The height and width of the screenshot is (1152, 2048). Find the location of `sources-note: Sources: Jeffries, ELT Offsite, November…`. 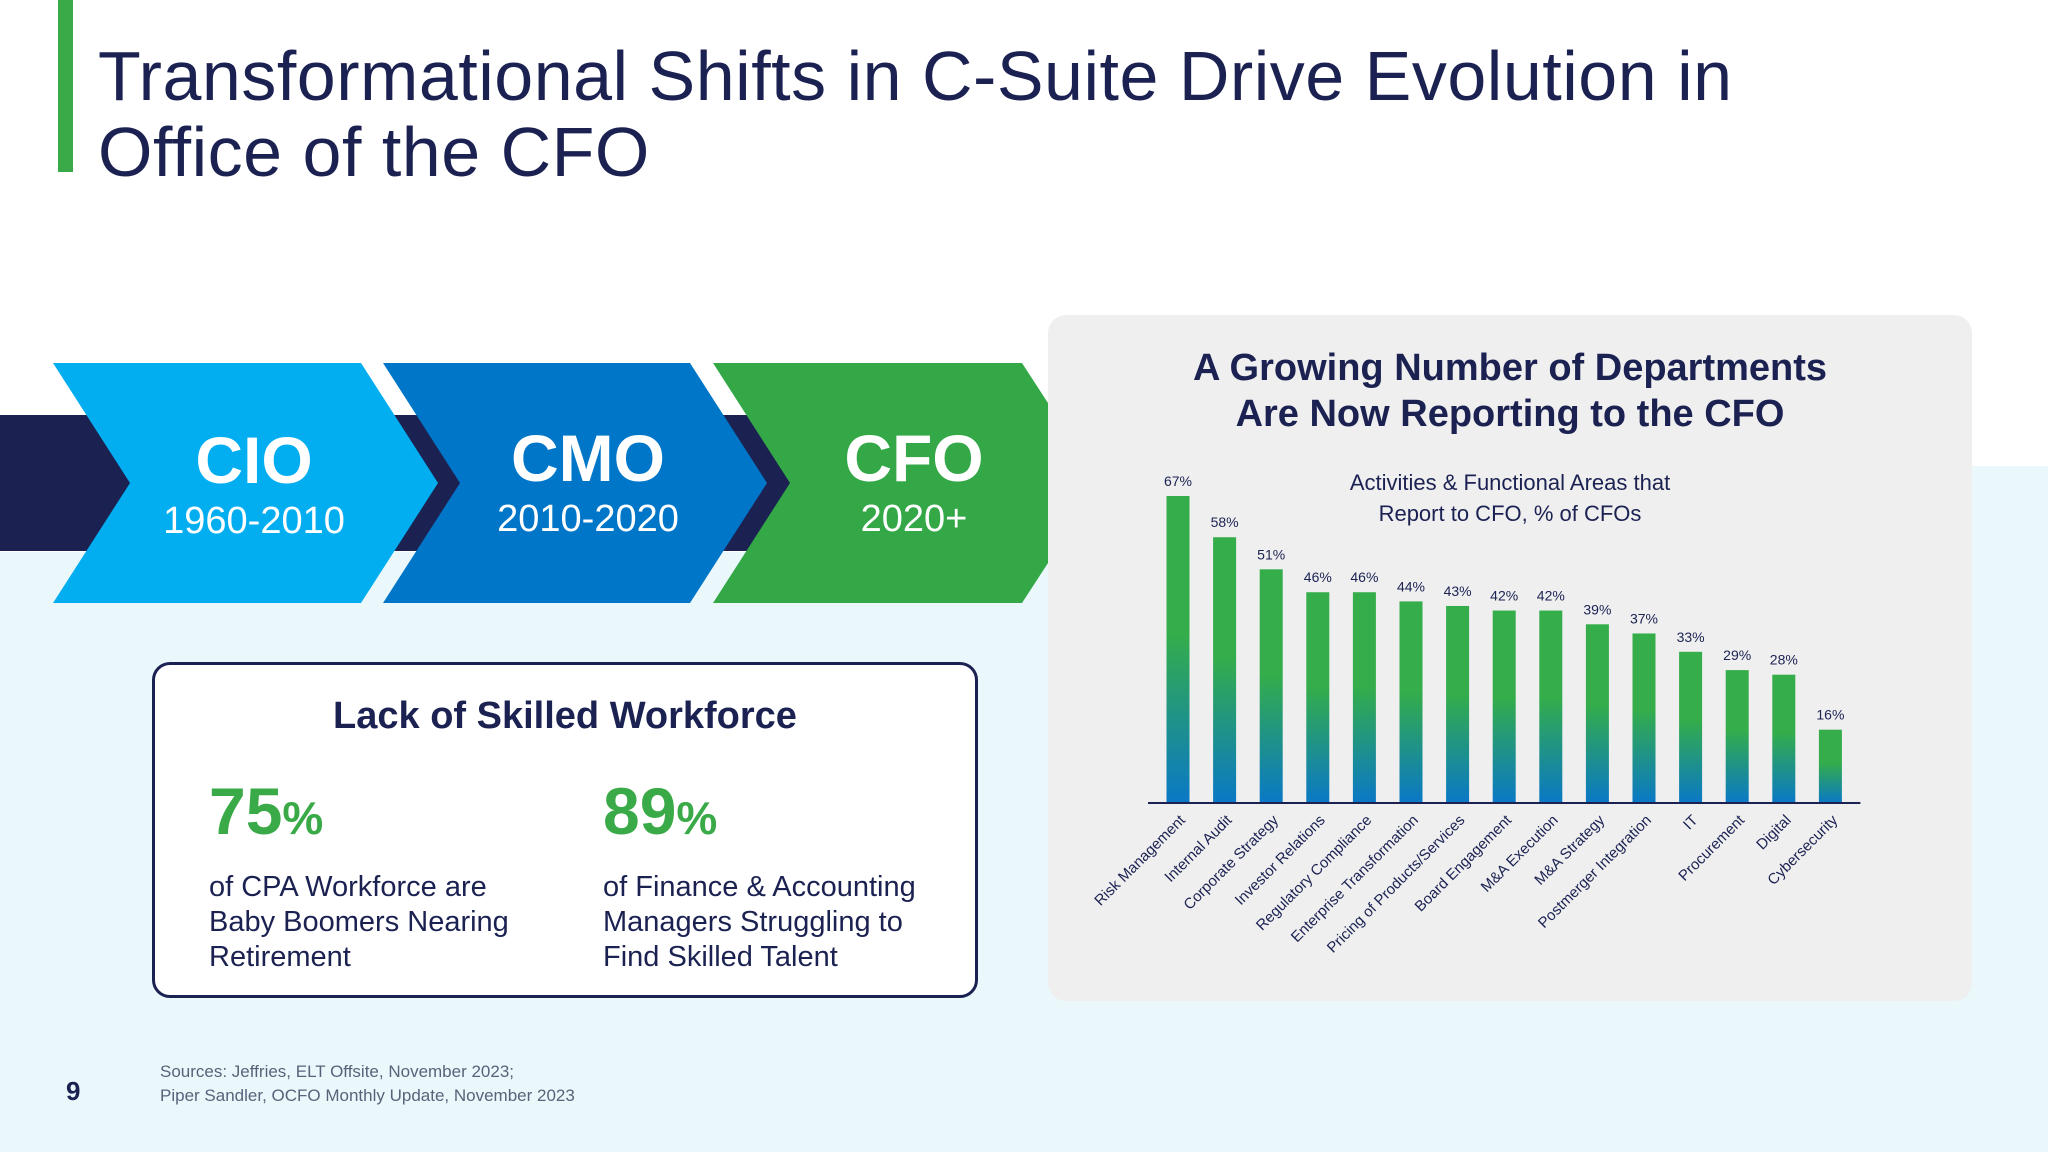

sources-note: Sources: Jeffries, ELT Offsite, November… is located at coordinates (367, 1084).